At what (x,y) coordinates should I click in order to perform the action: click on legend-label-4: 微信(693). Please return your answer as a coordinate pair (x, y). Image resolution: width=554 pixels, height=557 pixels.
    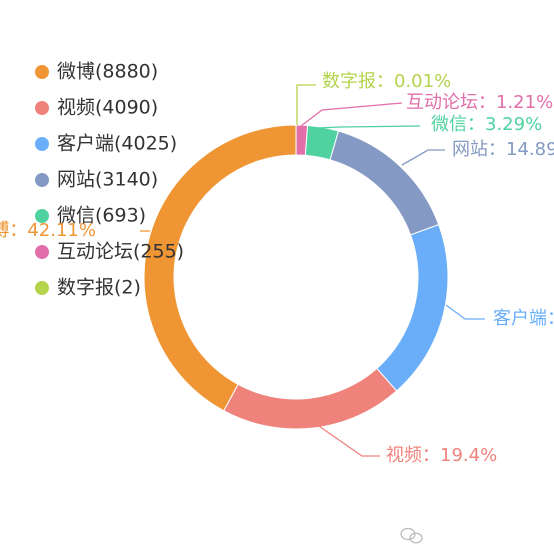
    Looking at the image, I should click on (101, 216).